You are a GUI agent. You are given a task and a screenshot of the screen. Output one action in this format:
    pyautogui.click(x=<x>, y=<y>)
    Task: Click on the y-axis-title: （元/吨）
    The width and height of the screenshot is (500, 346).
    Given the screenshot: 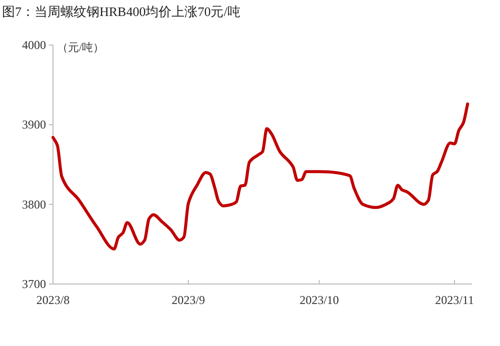 What is the action you would take?
    pyautogui.click(x=80, y=47)
    